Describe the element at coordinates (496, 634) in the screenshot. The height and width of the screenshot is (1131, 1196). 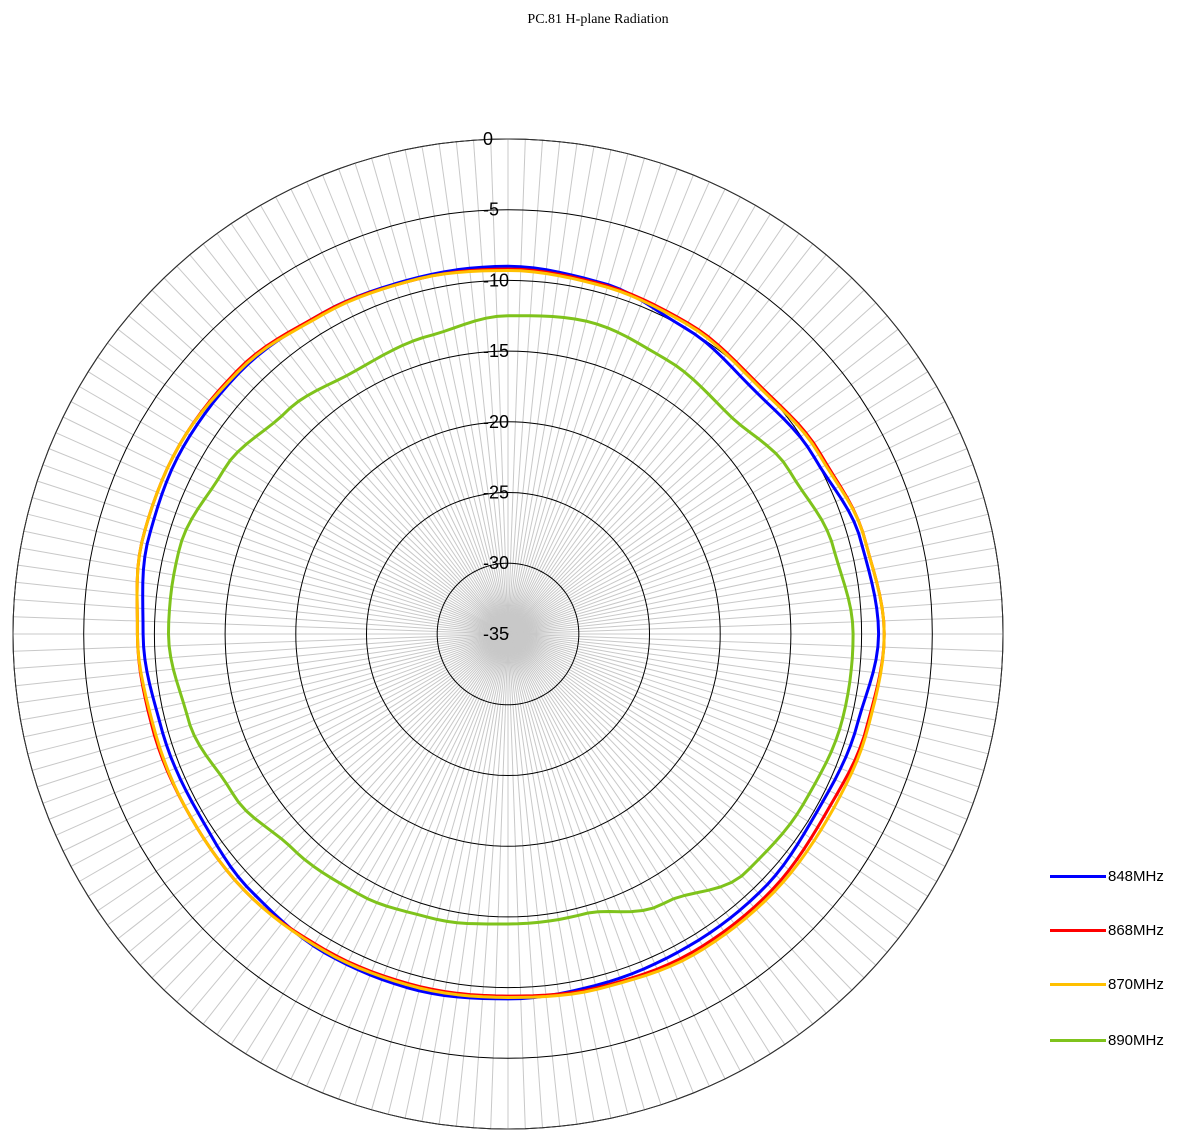
I see `tick-label: -35` at that location.